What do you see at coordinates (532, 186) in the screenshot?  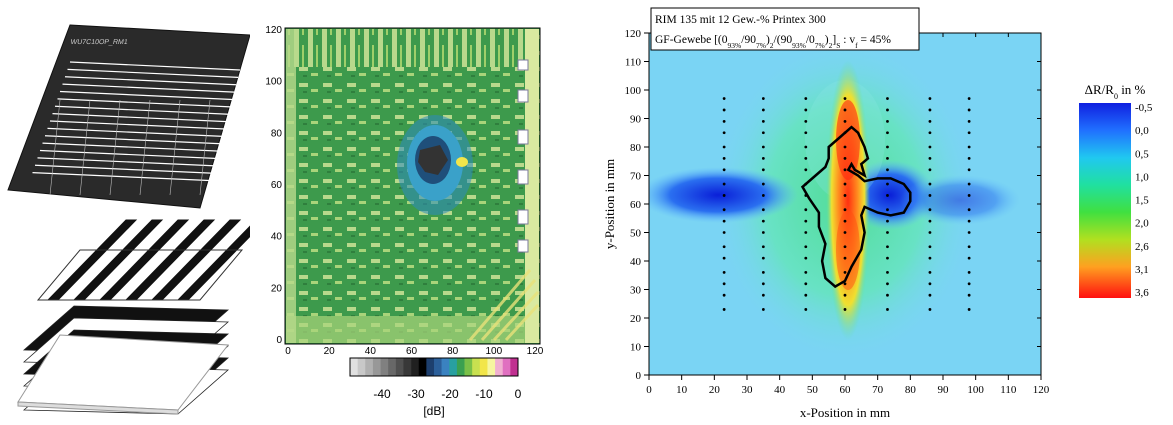 I see `cscan-right-band` at bounding box center [532, 186].